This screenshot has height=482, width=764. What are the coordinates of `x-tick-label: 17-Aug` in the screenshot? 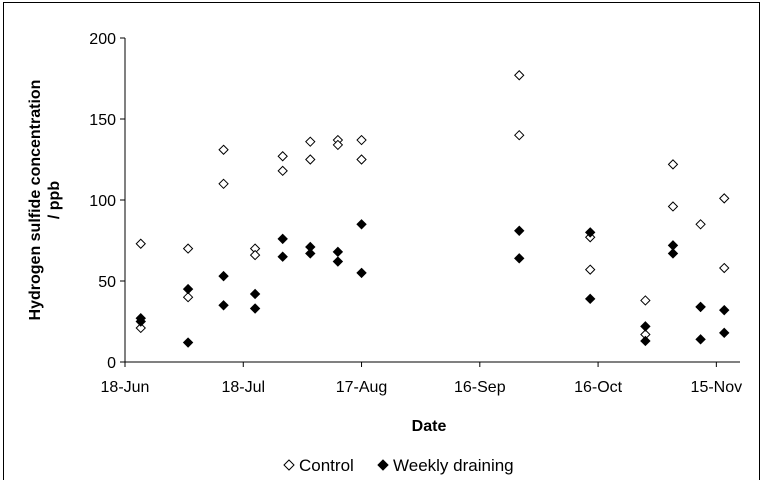 It's located at (362, 387).